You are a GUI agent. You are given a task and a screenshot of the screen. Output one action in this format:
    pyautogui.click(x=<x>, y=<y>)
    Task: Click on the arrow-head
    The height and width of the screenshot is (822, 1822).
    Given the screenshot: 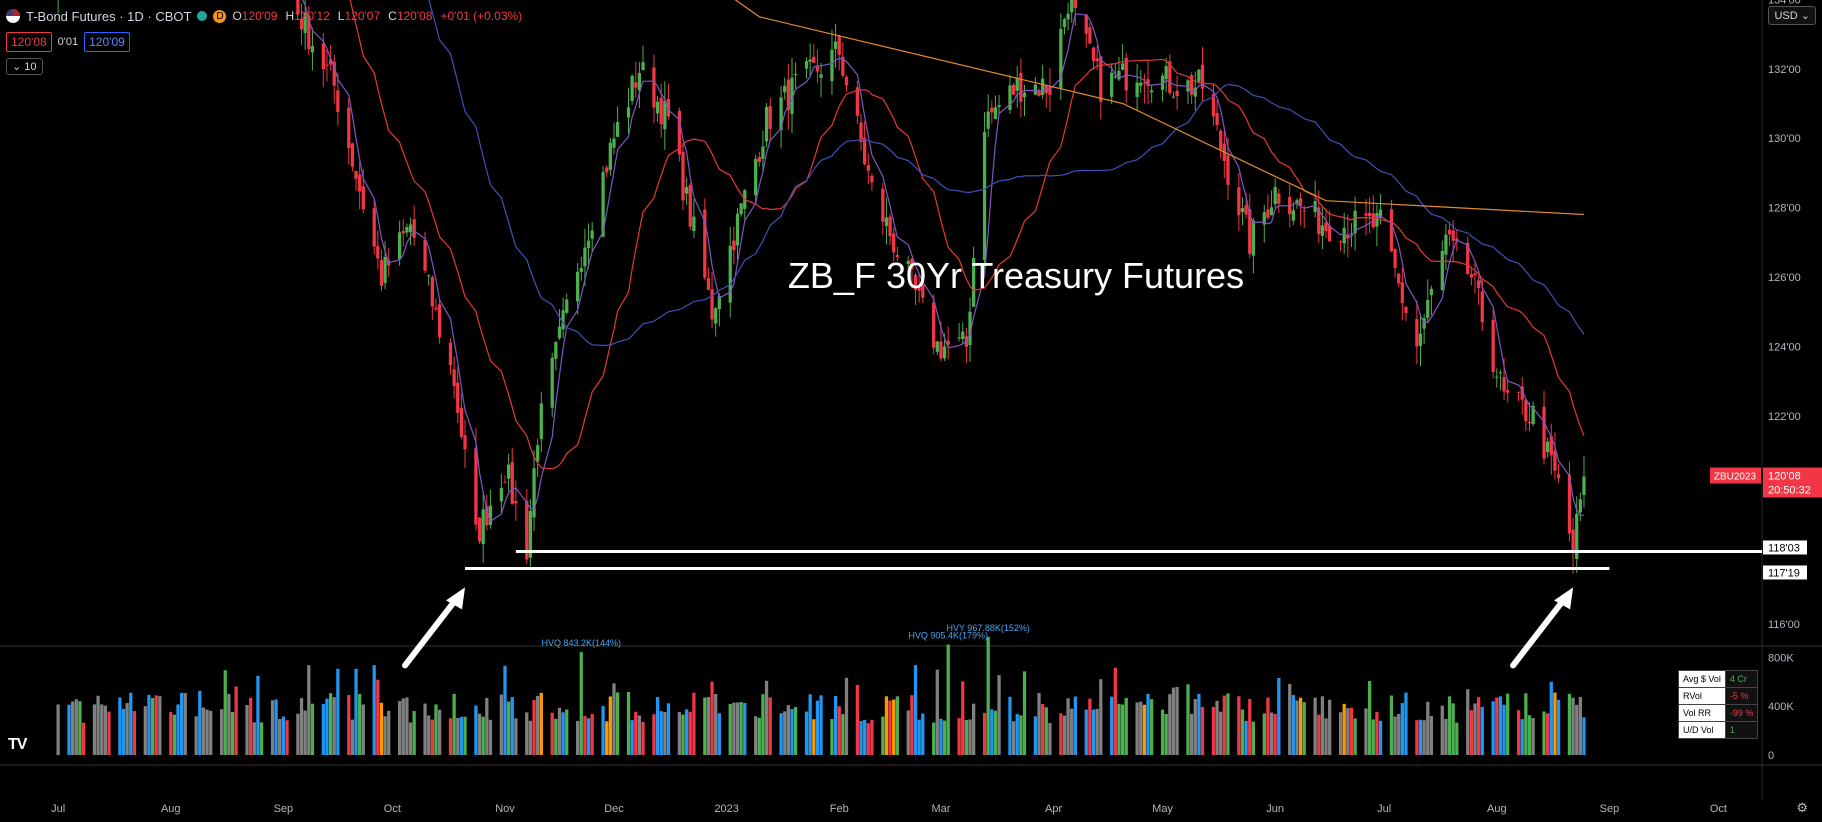 What is the action you would take?
    pyautogui.click(x=456, y=598)
    